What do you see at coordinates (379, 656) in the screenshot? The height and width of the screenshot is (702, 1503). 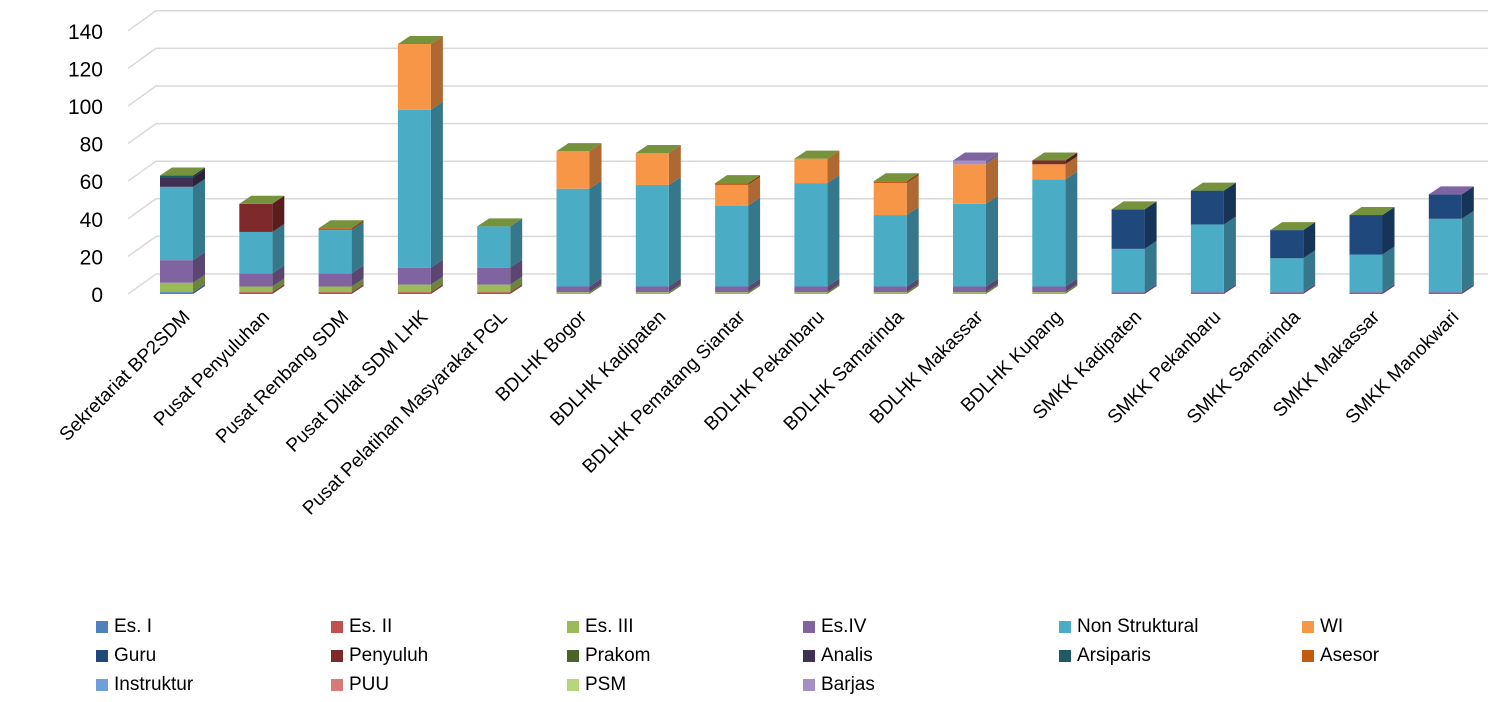 I see `legend-item: Penyuluh` at bounding box center [379, 656].